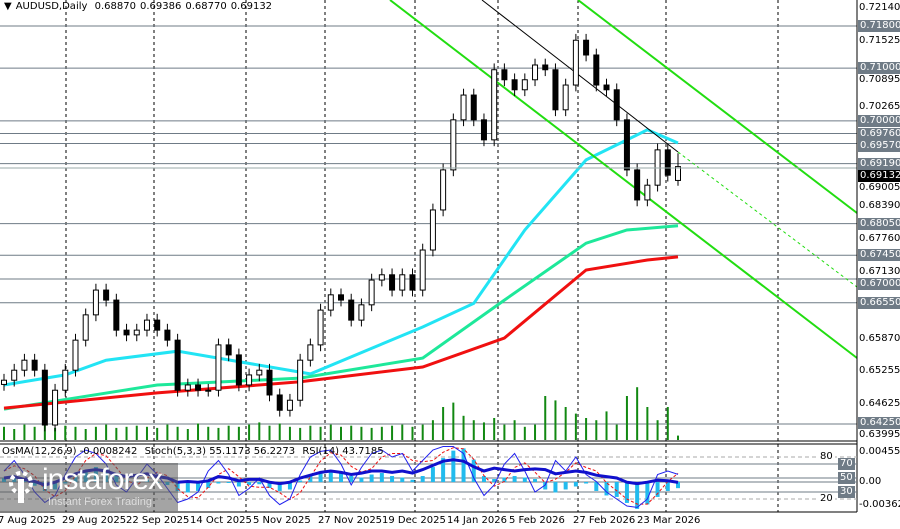  I want to click on price-tick-label: 0.70895, so click(879, 80).